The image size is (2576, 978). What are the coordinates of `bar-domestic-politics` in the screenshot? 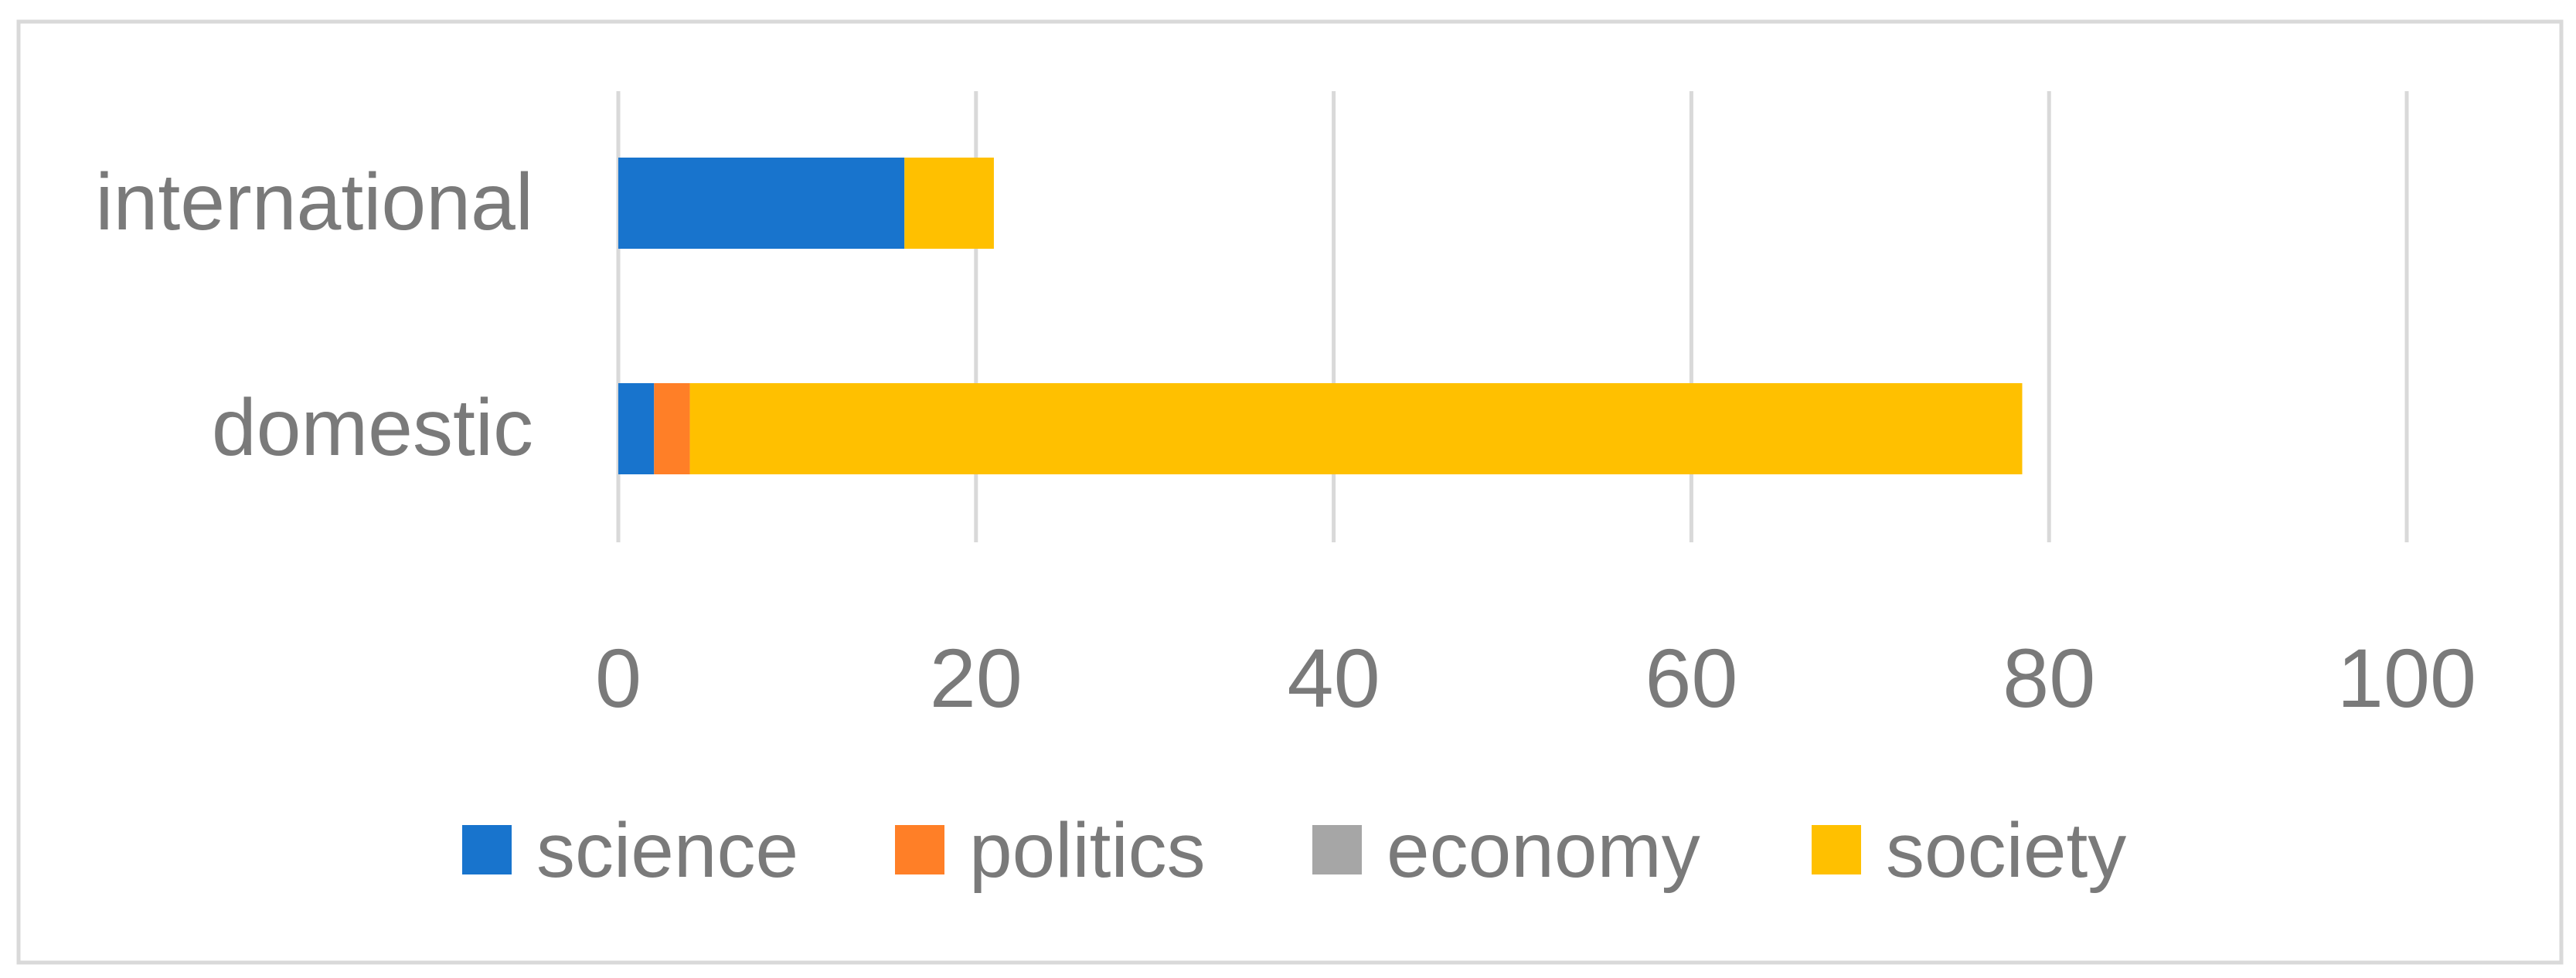 It's located at (672, 429).